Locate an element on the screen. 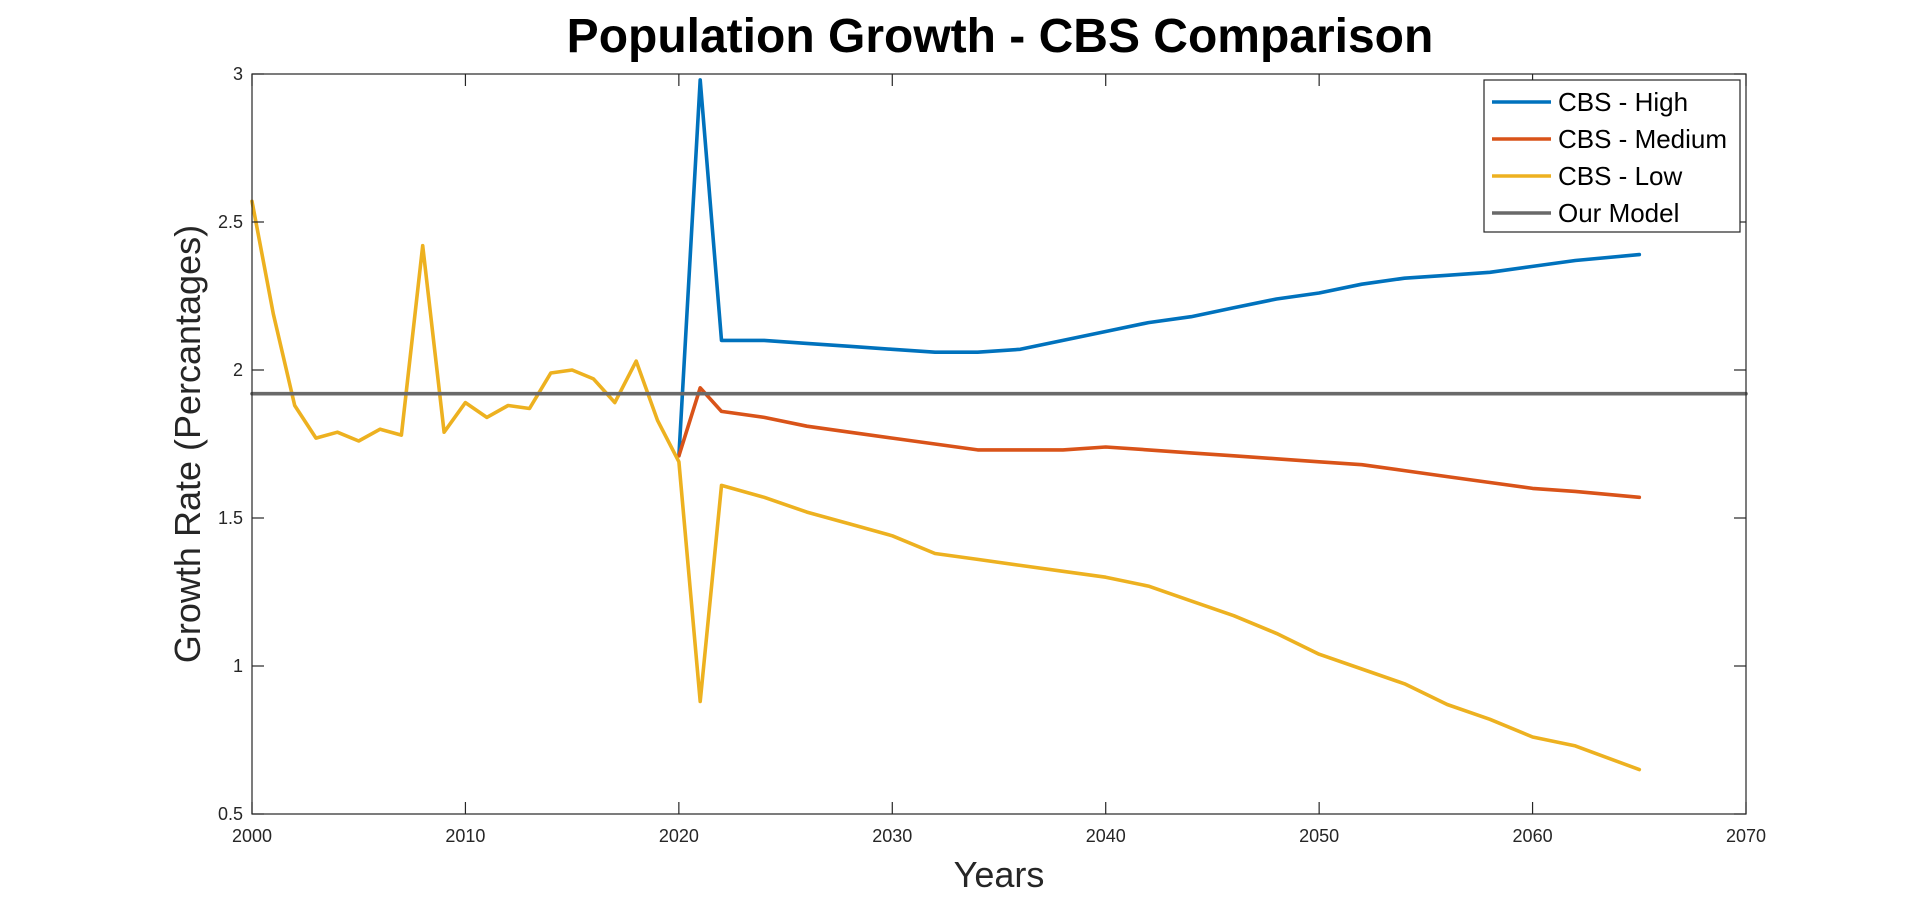  legend: CBS - High CBS - Medium CBS - Low Our Model is located at coordinates (1612, 156).